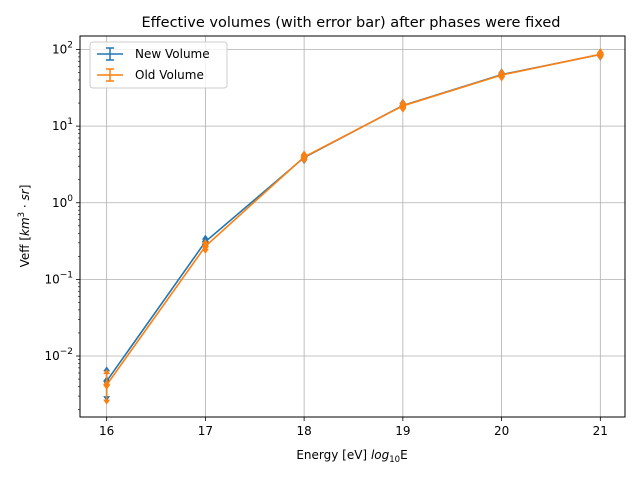  What do you see at coordinates (402, 431) in the screenshot?
I see `x-tick-label: 19` at bounding box center [402, 431].